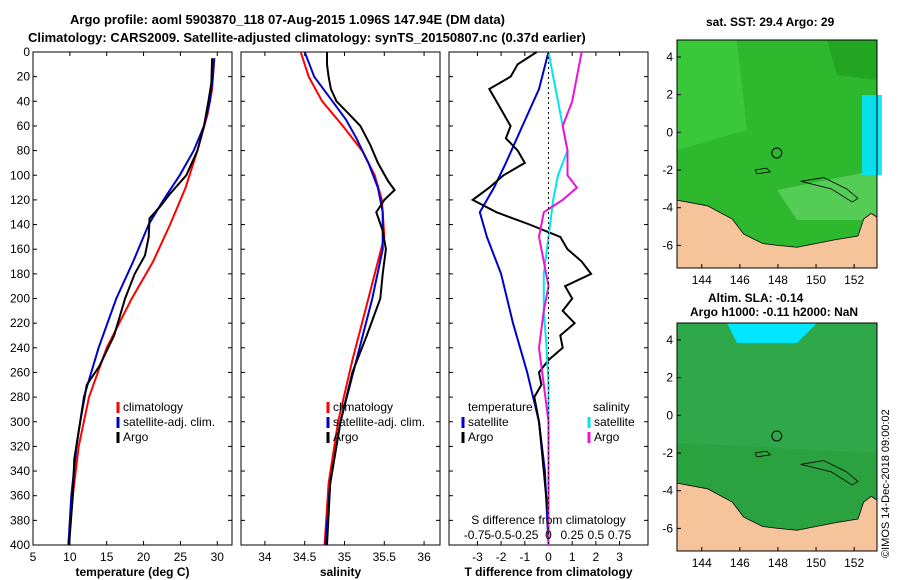  Describe the element at coordinates (531, 298) in the screenshot. I see `series-line-t-argo` at that location.